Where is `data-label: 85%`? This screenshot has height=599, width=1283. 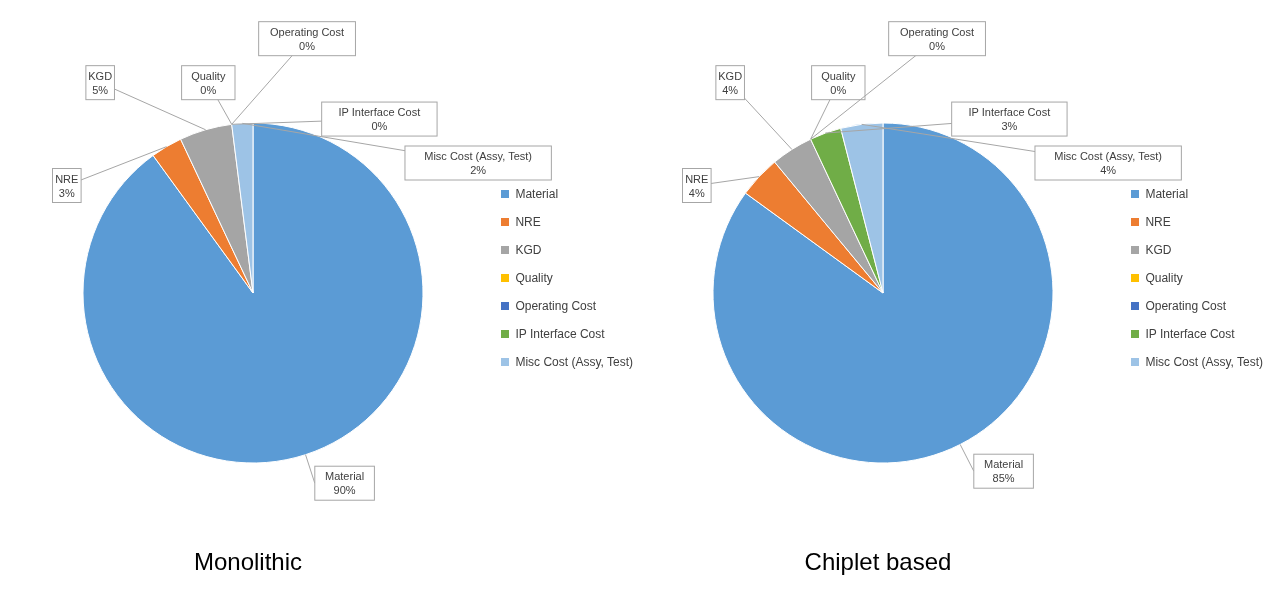 data-label: 85% is located at coordinates (1003, 478).